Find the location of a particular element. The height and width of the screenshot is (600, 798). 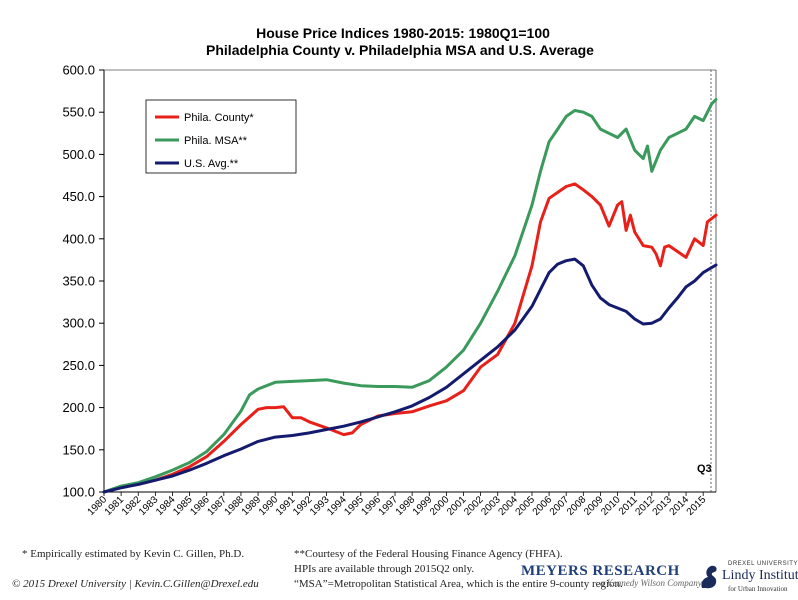

y-tick-label: 300.0 is located at coordinates (78, 323).